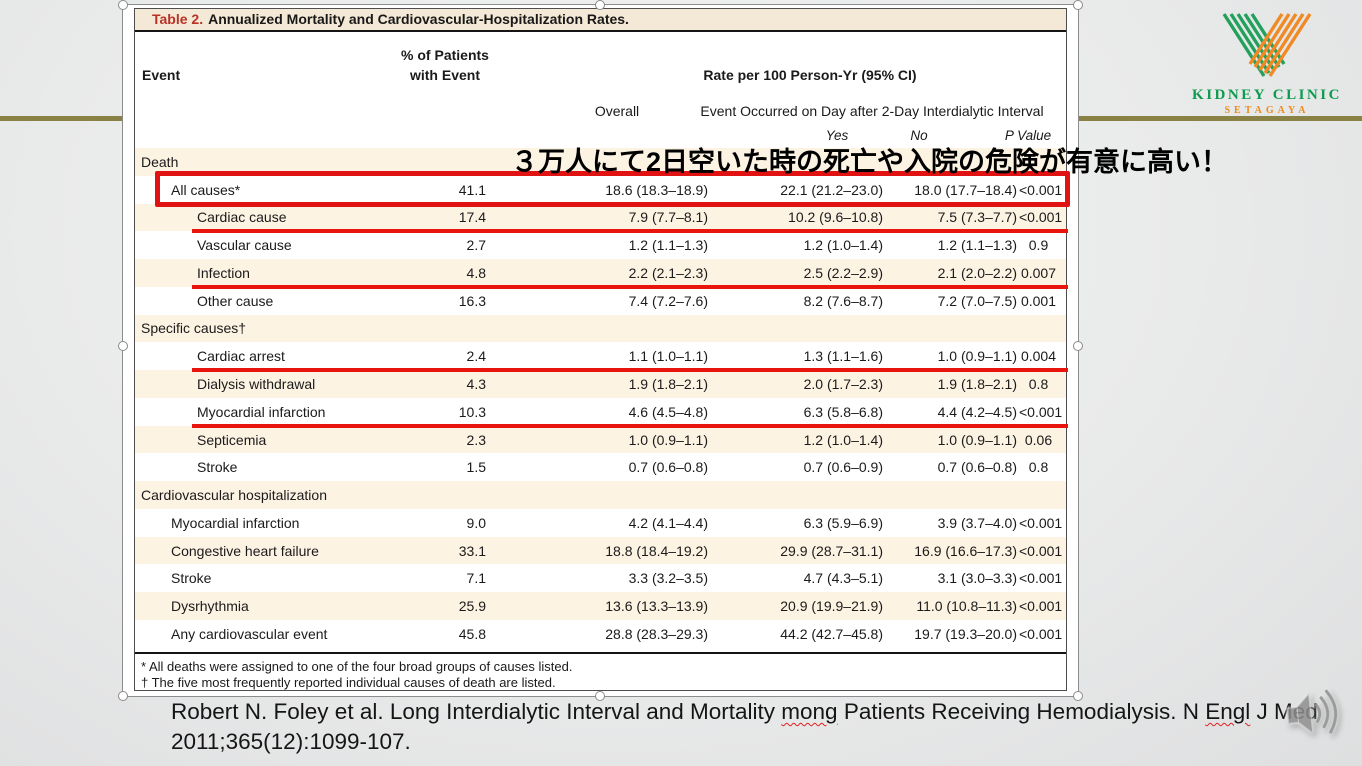  I want to click on table-row: Cardiovascular hospitalization, so click(600, 495).